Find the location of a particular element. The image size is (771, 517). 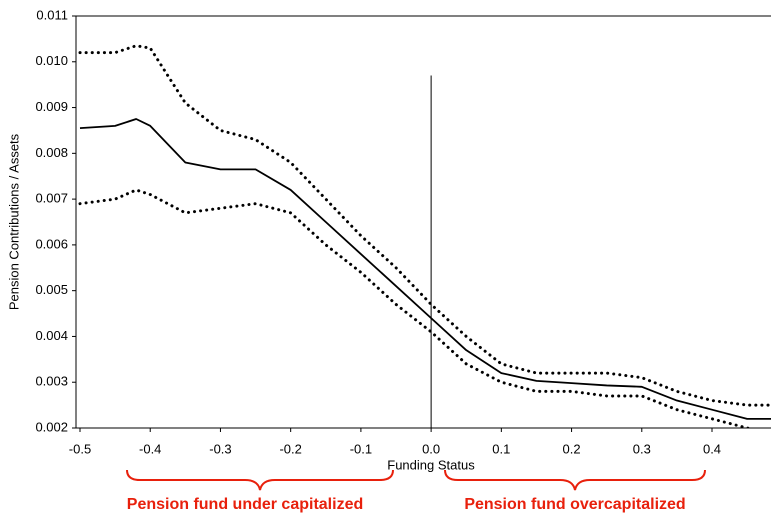

annotation: Pension fund overcapitalized is located at coordinates (574, 504).